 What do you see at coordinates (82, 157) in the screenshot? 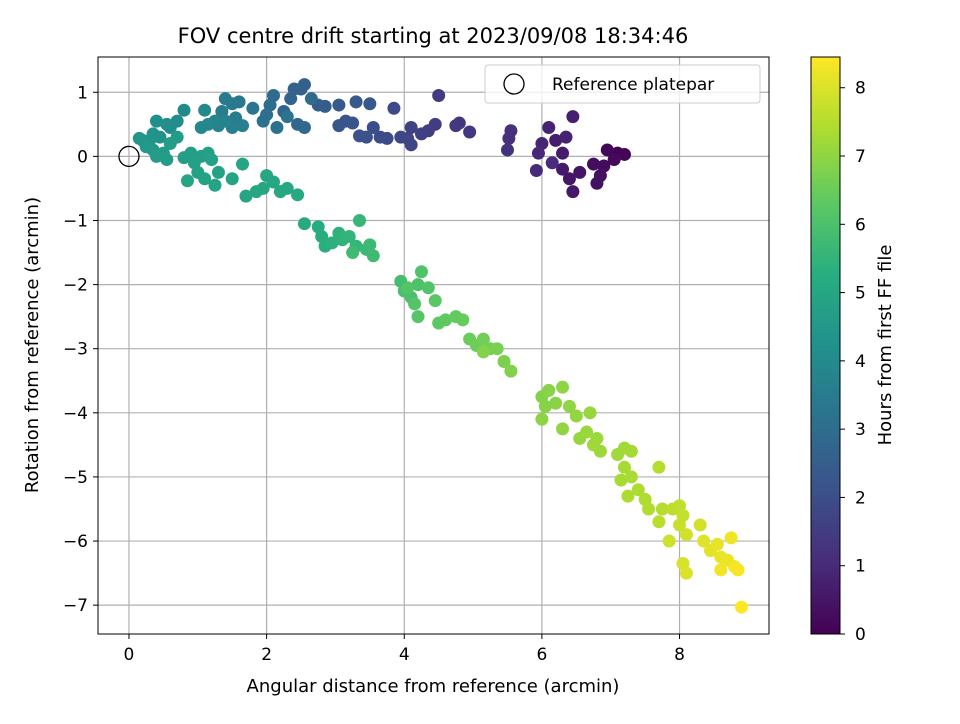
I see `y-tick-label: 0` at bounding box center [82, 157].